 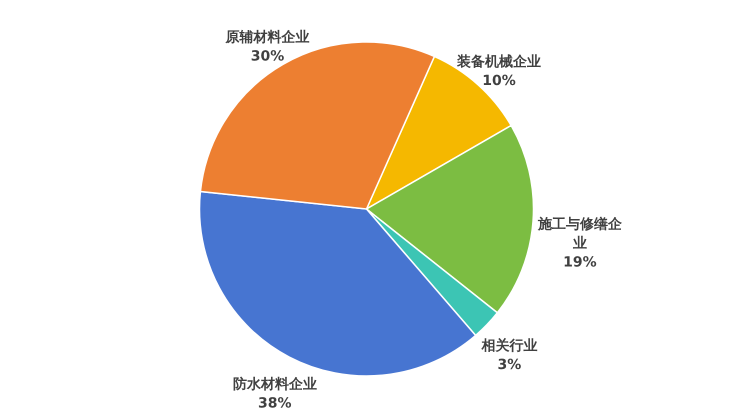 I want to click on slice-label: 施工与修缮企业, so click(x=579, y=234).